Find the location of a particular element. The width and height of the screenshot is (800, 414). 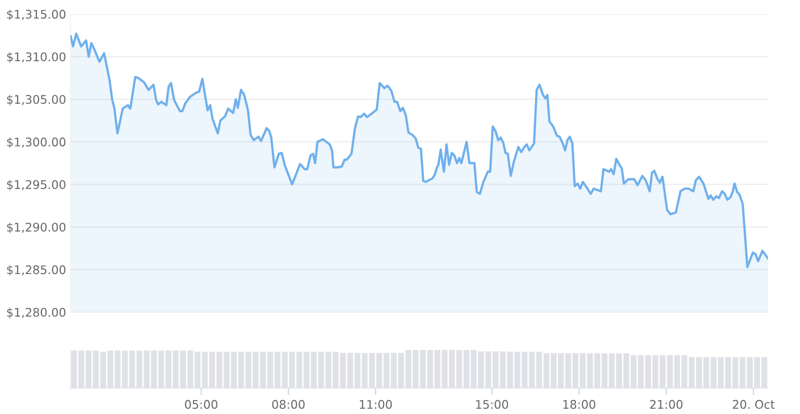

x-tick-label: 05:00 is located at coordinates (201, 404).